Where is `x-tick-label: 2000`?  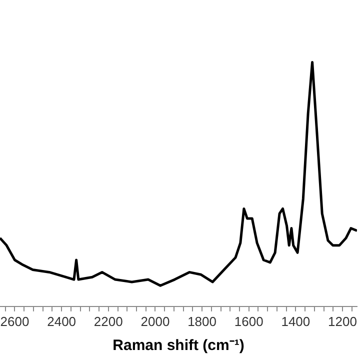 x-tick-label: 2000 is located at coordinates (155, 321).